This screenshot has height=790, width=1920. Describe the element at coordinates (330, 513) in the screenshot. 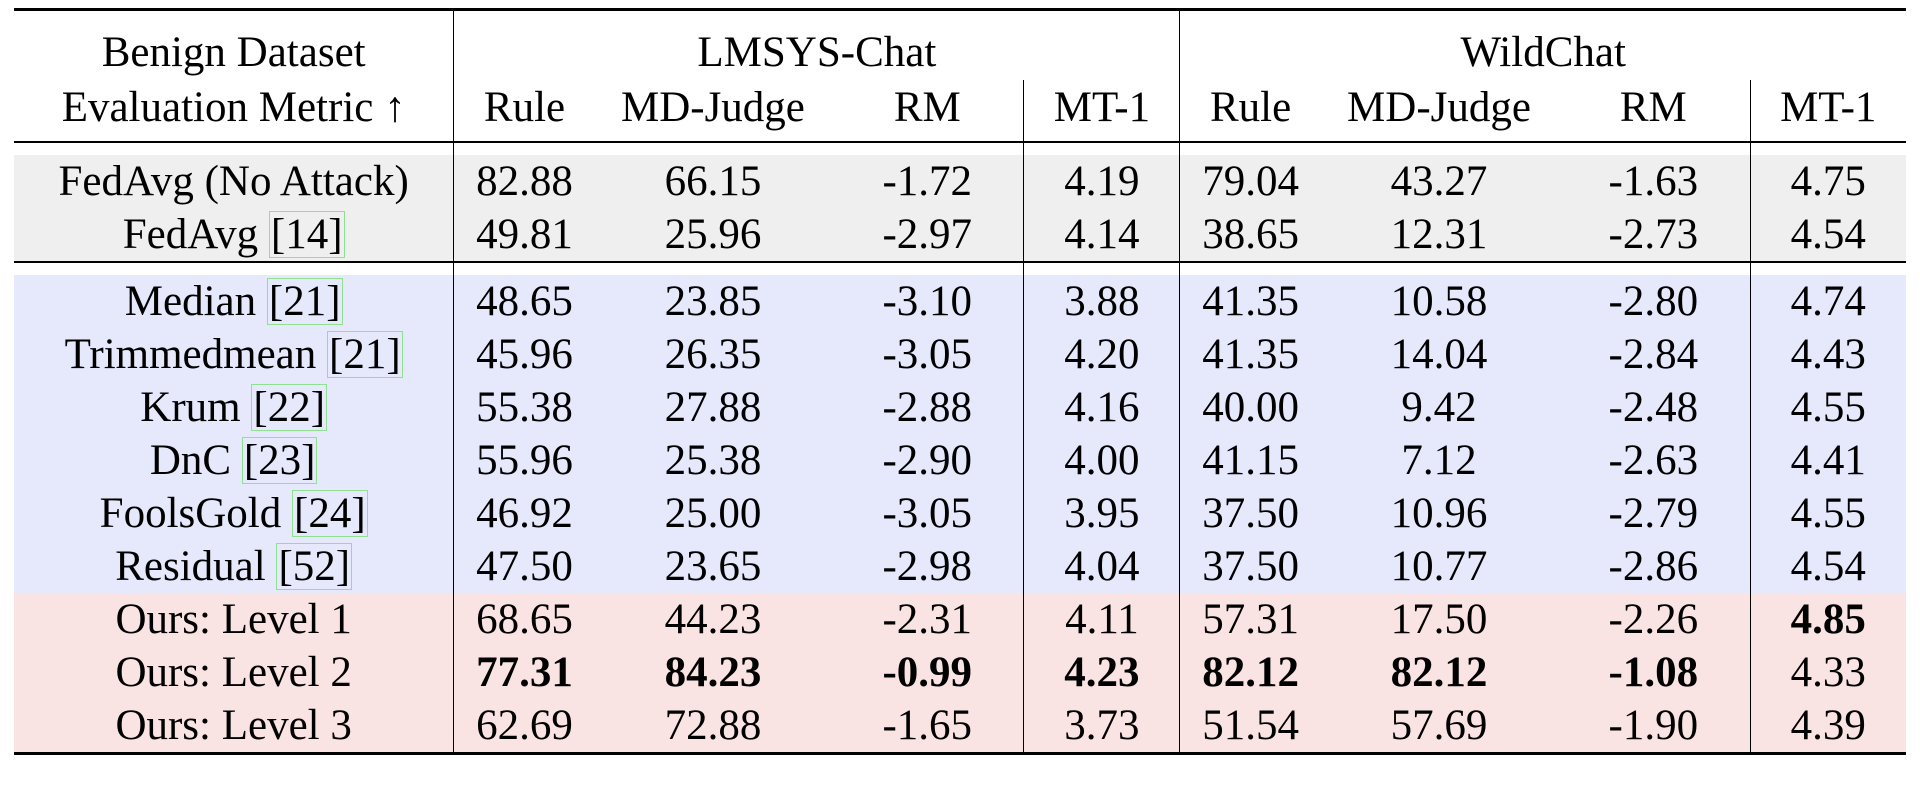

I see `citation-link: [24]` at that location.